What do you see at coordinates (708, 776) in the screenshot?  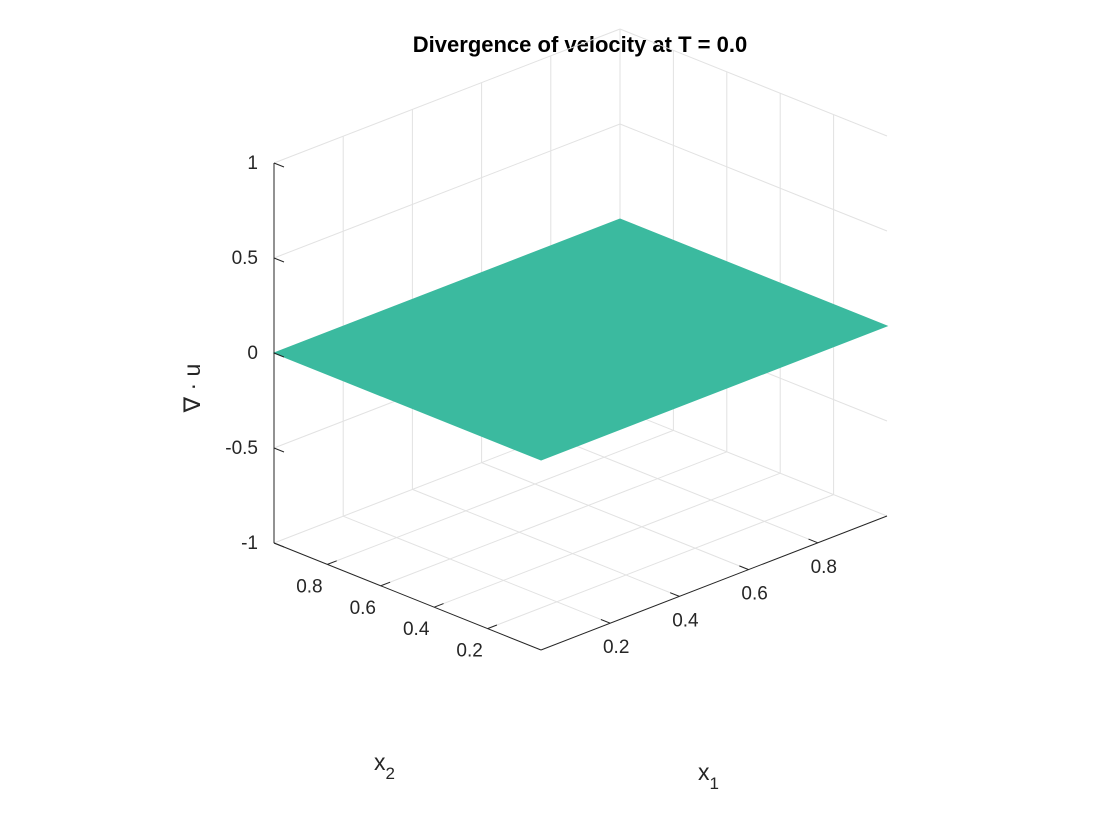 I see `x-axis-label: x1` at bounding box center [708, 776].